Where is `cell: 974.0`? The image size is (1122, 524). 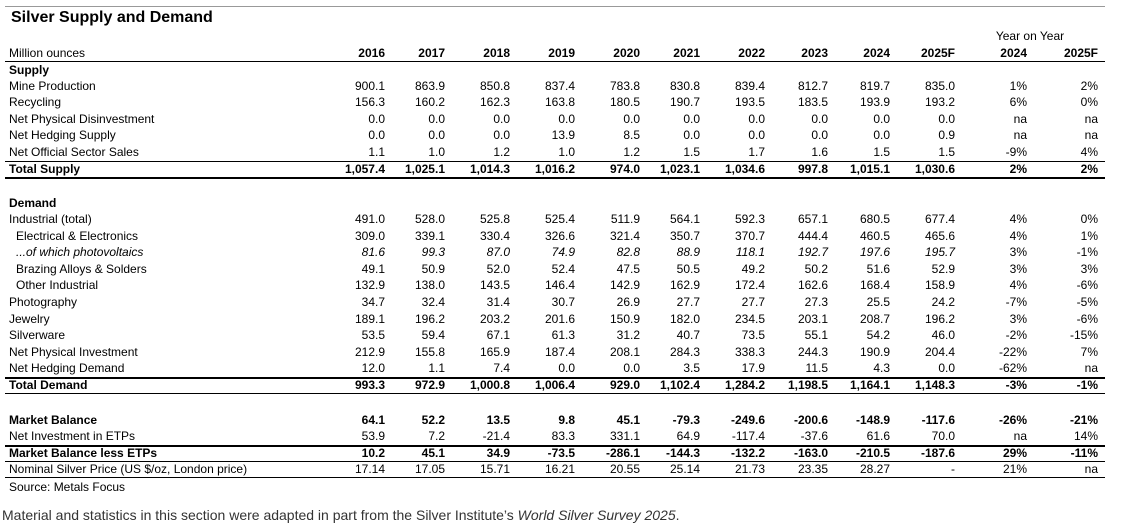
cell: 974.0 is located at coordinates (624, 169).